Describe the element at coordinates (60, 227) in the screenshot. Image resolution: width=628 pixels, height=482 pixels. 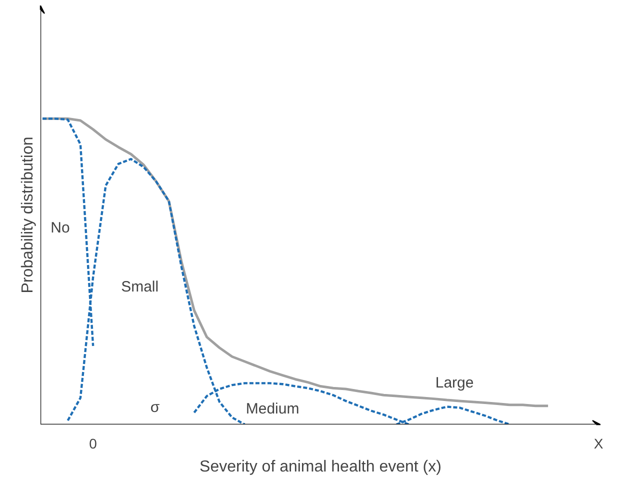
I see `annotation: No` at that location.